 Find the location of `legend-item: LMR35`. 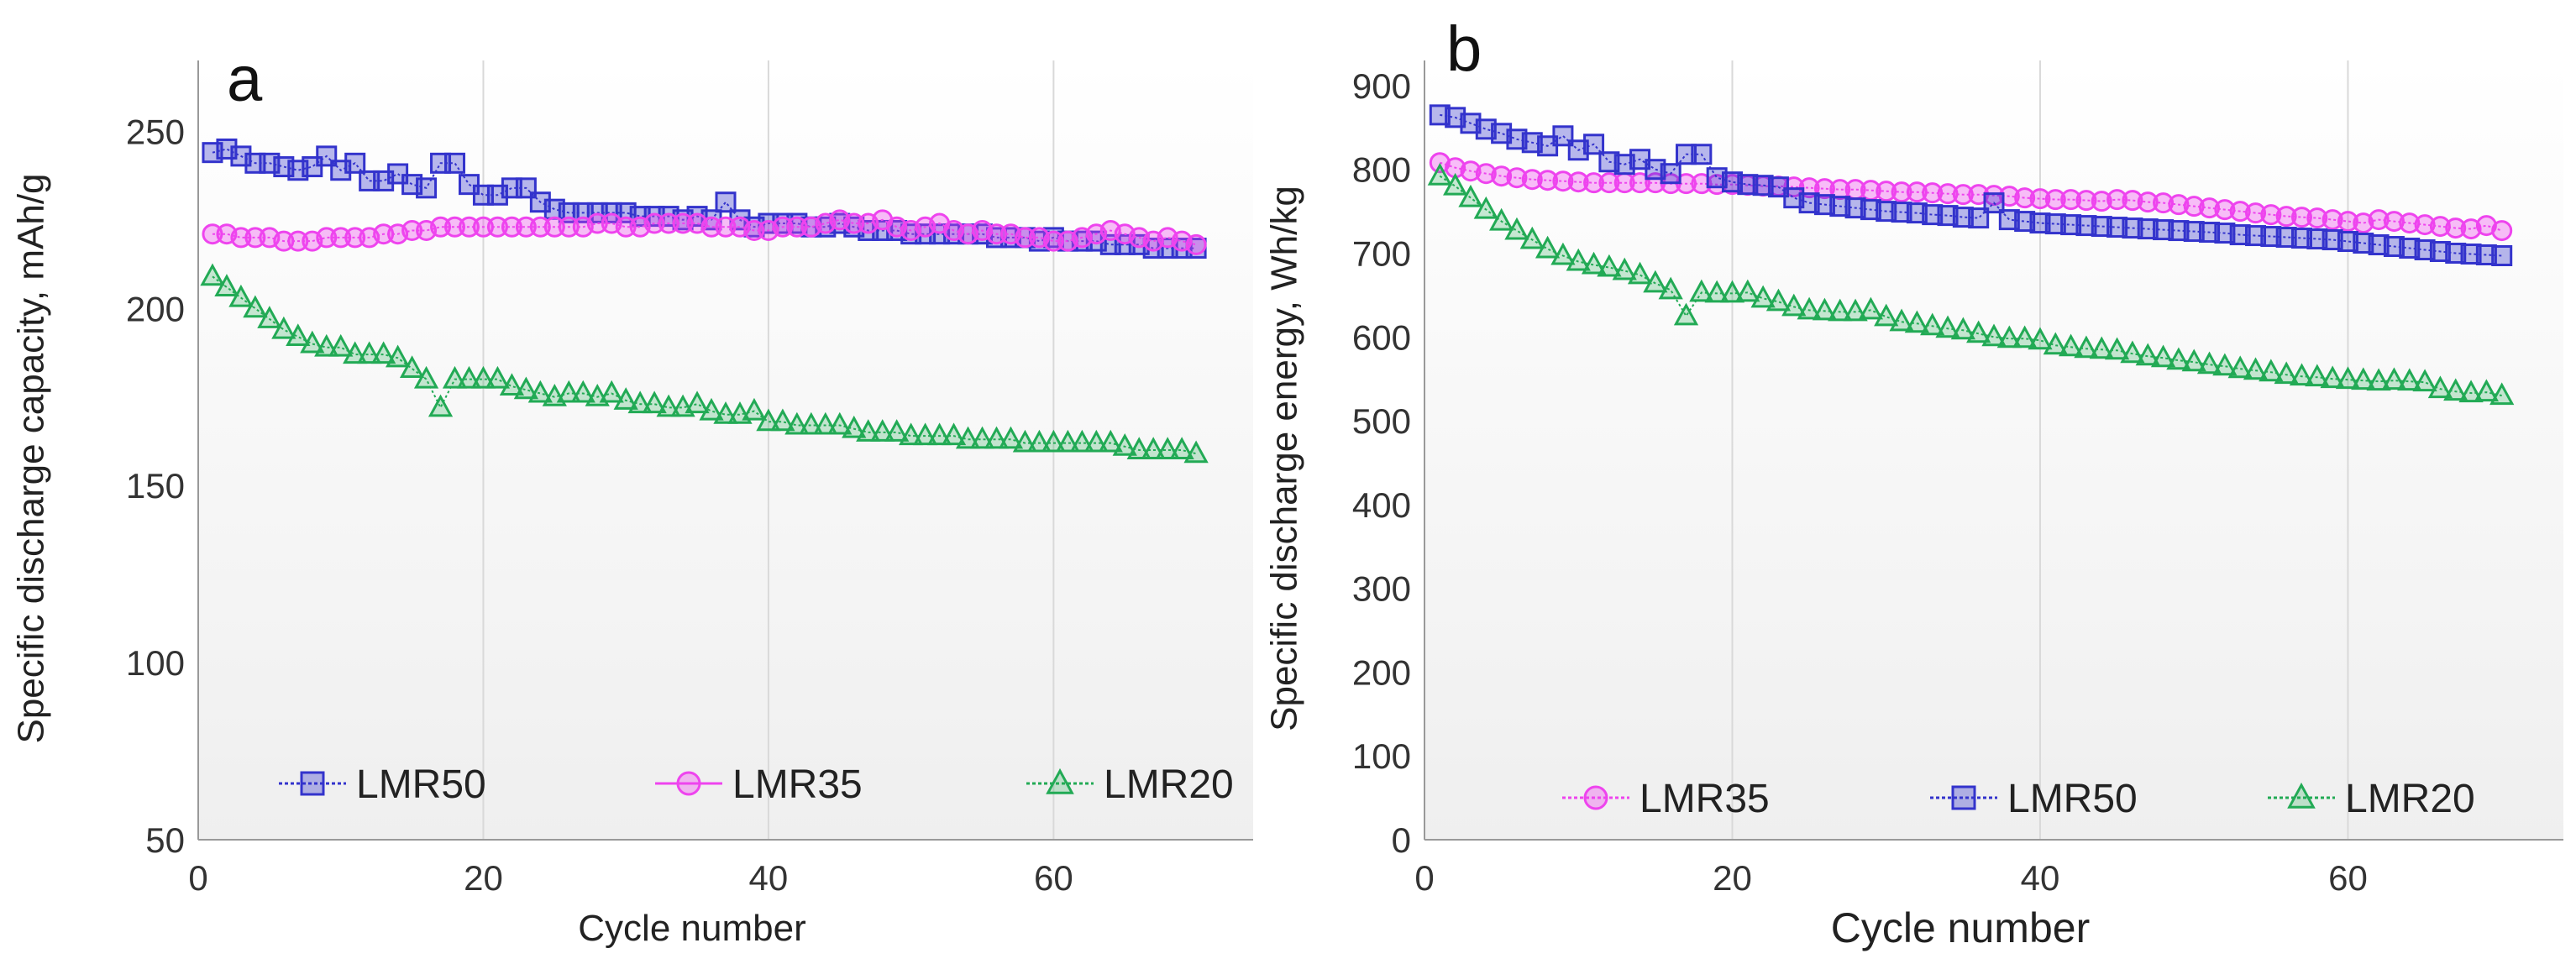

legend-item: LMR35 is located at coordinates (759, 784).